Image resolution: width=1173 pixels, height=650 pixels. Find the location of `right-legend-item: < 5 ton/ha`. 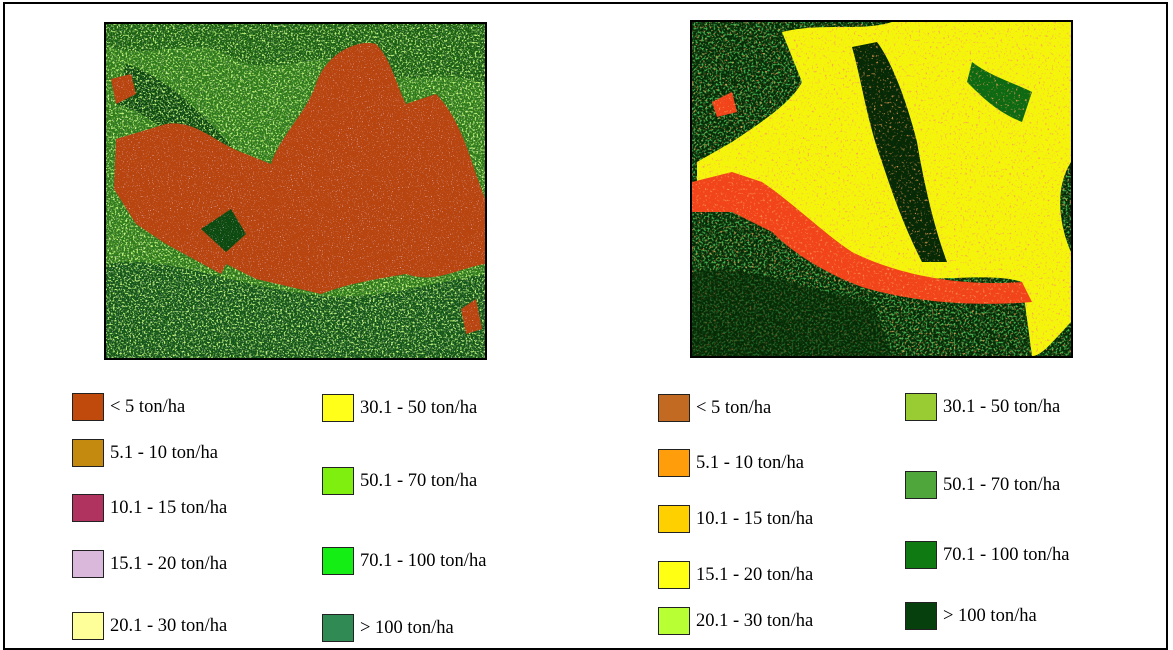

right-legend-item: < 5 ton/ha is located at coordinates (714, 408).